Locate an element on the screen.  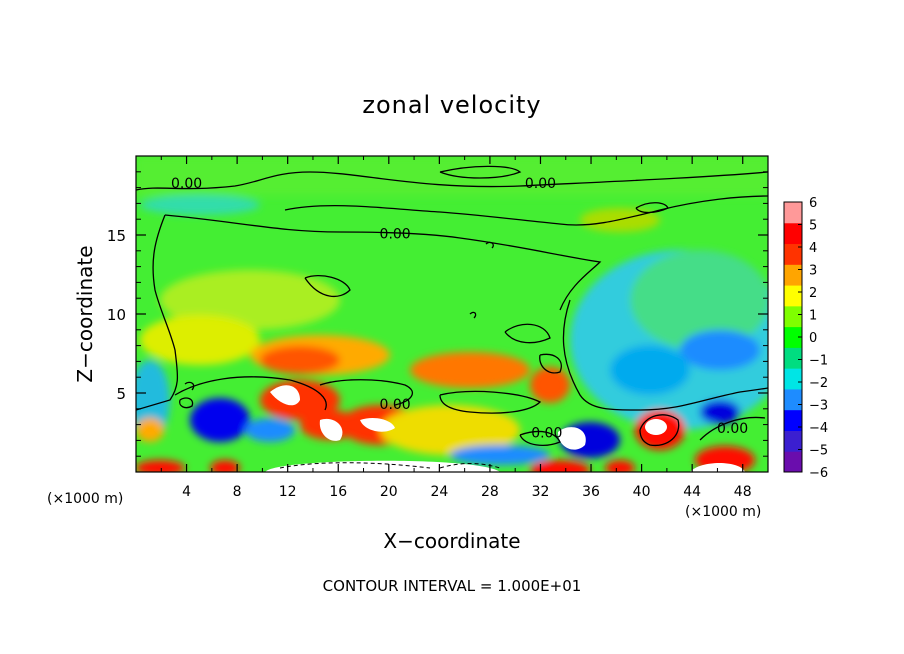
x-axis-label: X−coordinate is located at coordinates (451, 541).